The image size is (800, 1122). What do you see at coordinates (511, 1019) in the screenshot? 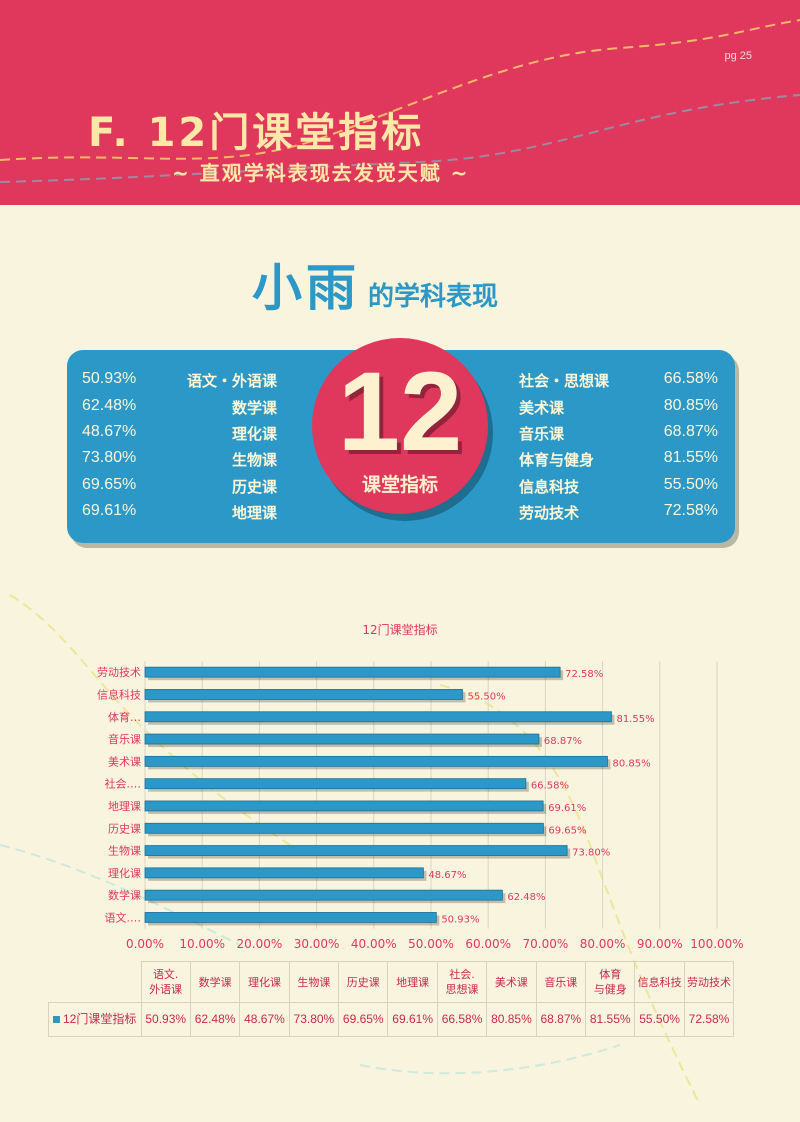
I see `table-value-cell: 80.85%` at bounding box center [511, 1019].